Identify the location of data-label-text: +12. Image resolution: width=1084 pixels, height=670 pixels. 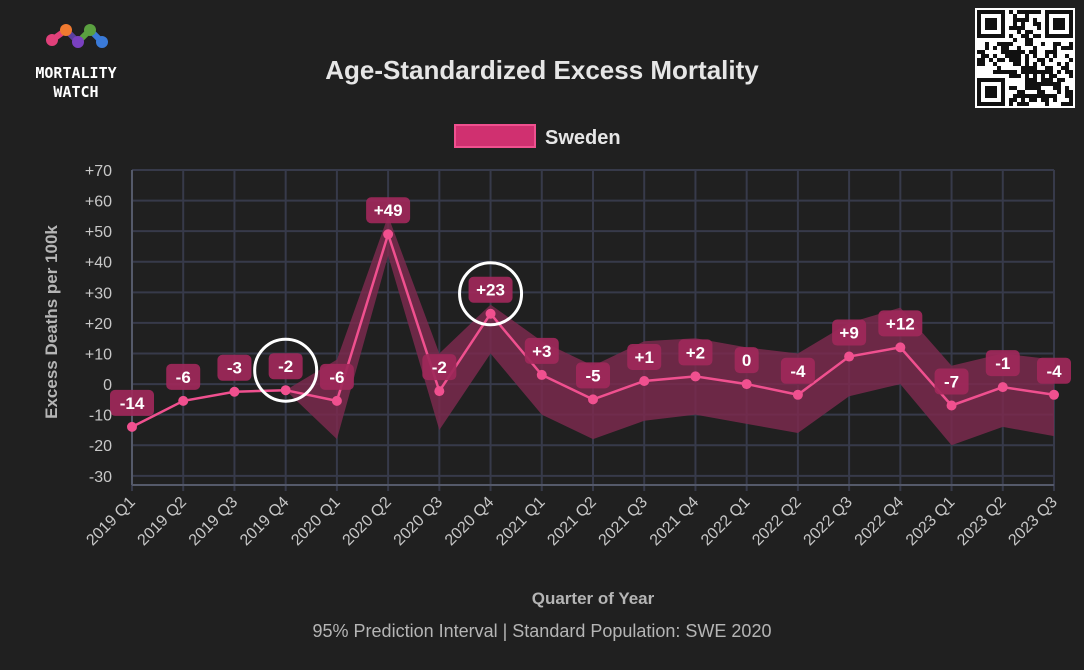
(900, 323).